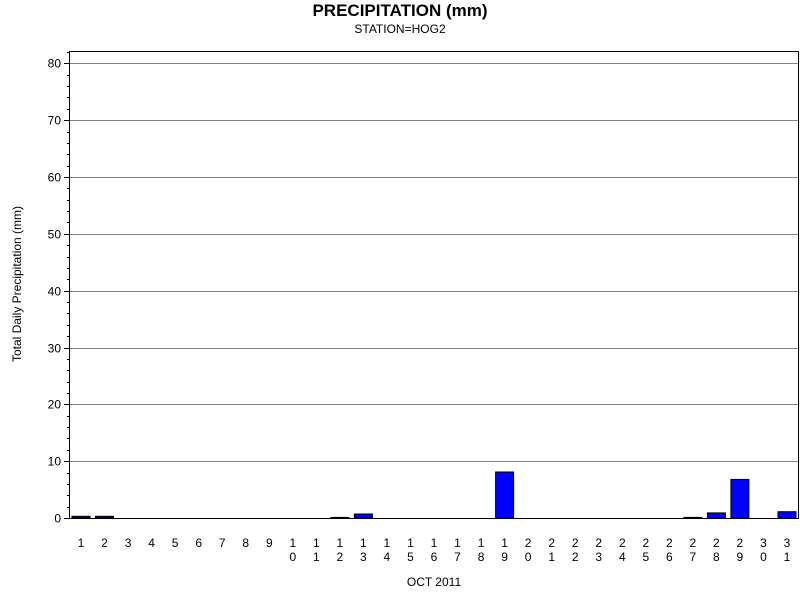 This screenshot has height=600, width=800. I want to click on x-tick-label: 4, so click(151, 543).